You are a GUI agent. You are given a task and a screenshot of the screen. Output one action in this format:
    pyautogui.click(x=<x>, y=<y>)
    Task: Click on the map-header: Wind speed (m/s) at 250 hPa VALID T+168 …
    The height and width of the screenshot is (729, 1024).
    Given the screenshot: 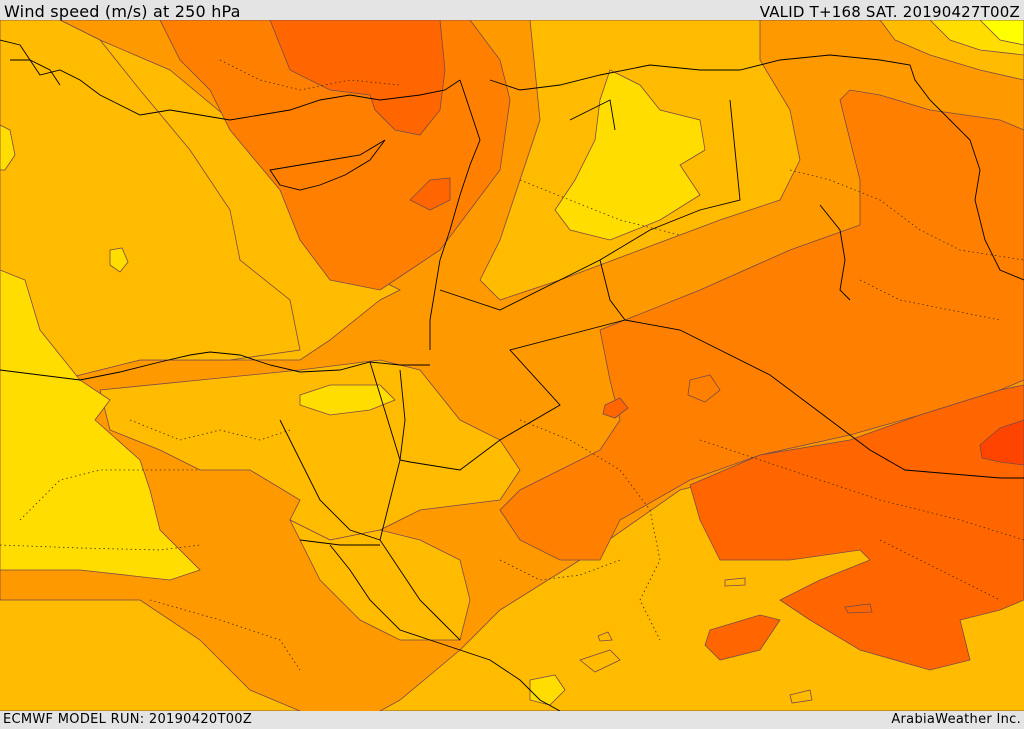 What is the action you would take?
    pyautogui.click(x=512, y=10)
    